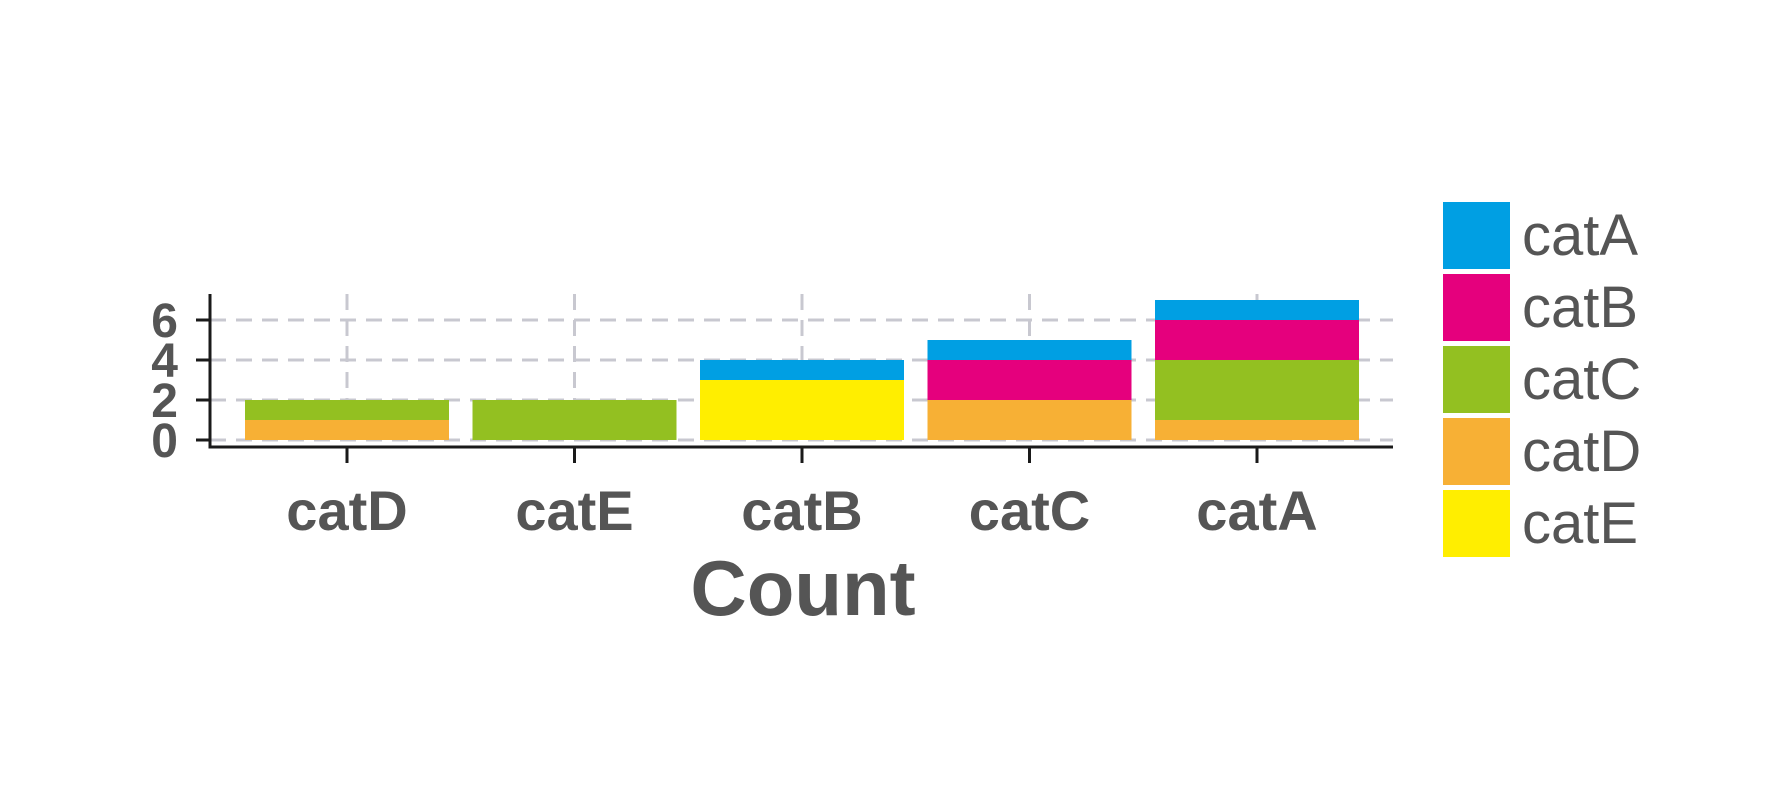  What do you see at coordinates (1476, 451) in the screenshot?
I see `legend-swatch-catD` at bounding box center [1476, 451].